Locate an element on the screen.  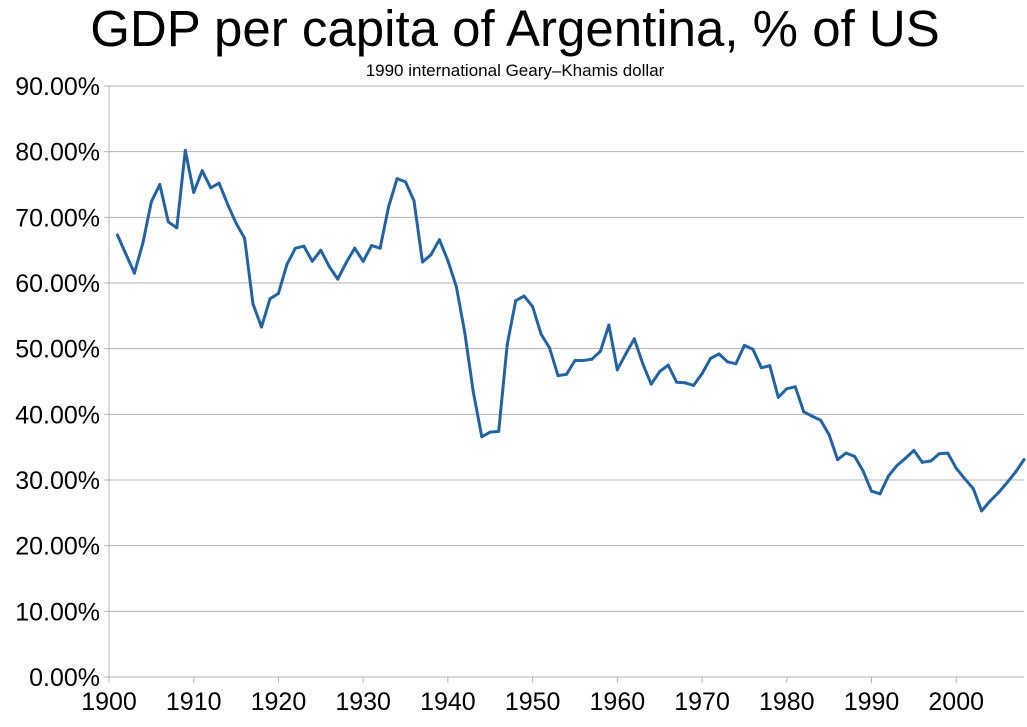
y-tick-label: 10.00% is located at coordinates (57, 612).